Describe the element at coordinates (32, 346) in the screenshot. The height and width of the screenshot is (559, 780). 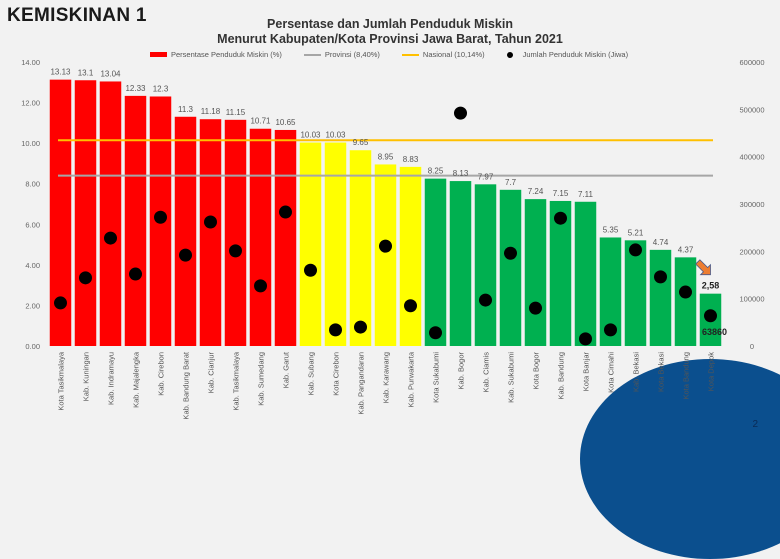
I see `y-left-tick-label: 0.00` at that location.